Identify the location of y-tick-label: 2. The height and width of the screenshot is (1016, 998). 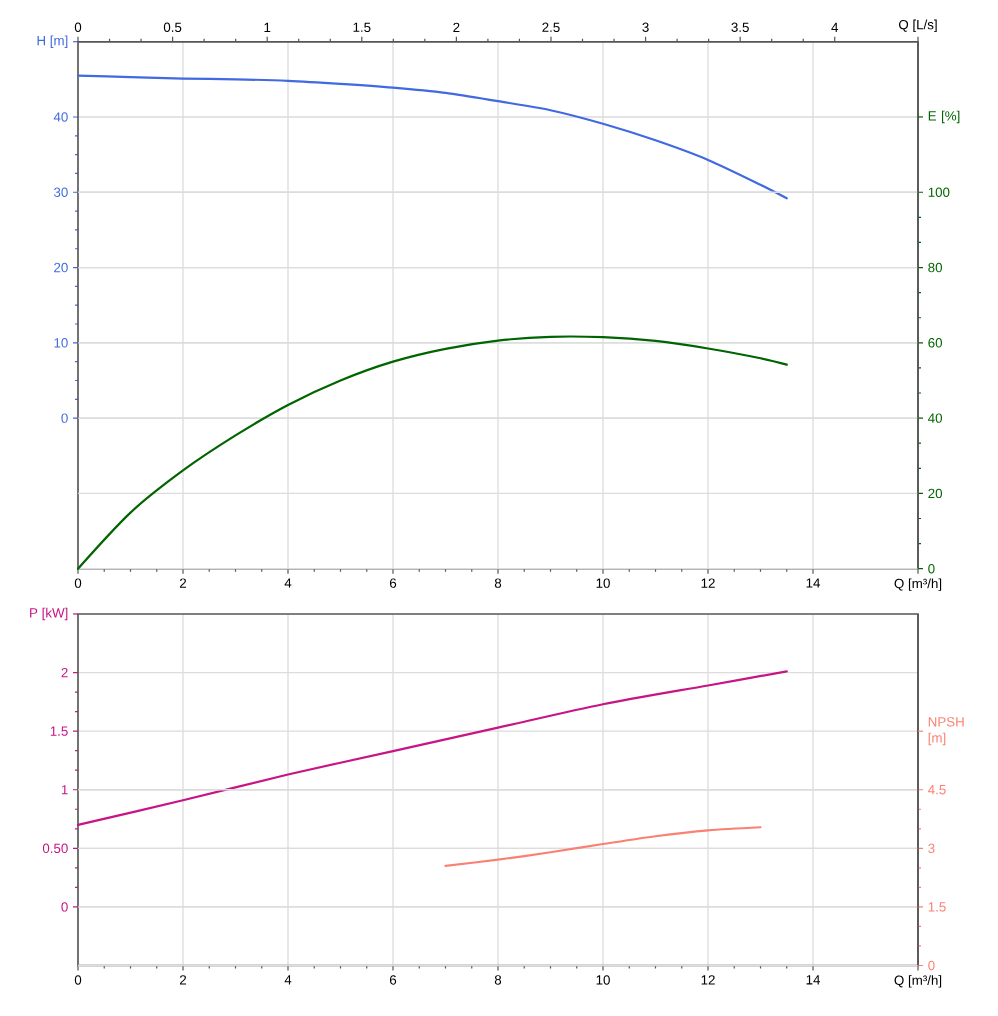
(64, 672).